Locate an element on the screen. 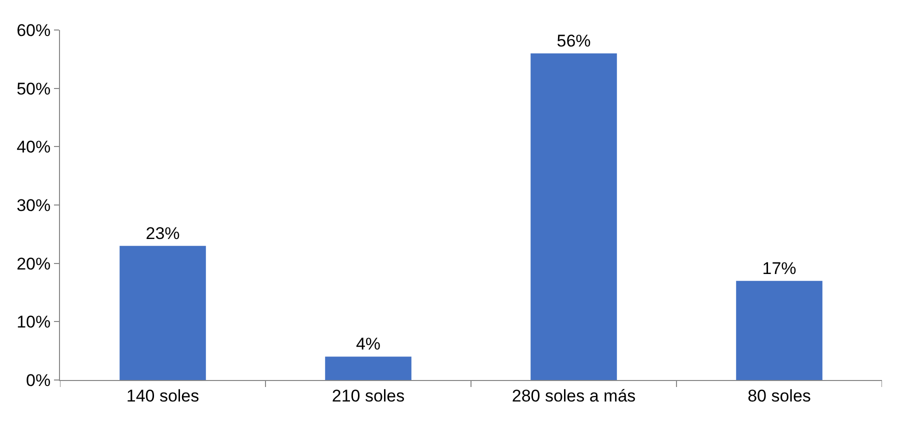  x-tick-label: 210 soles is located at coordinates (368, 396).